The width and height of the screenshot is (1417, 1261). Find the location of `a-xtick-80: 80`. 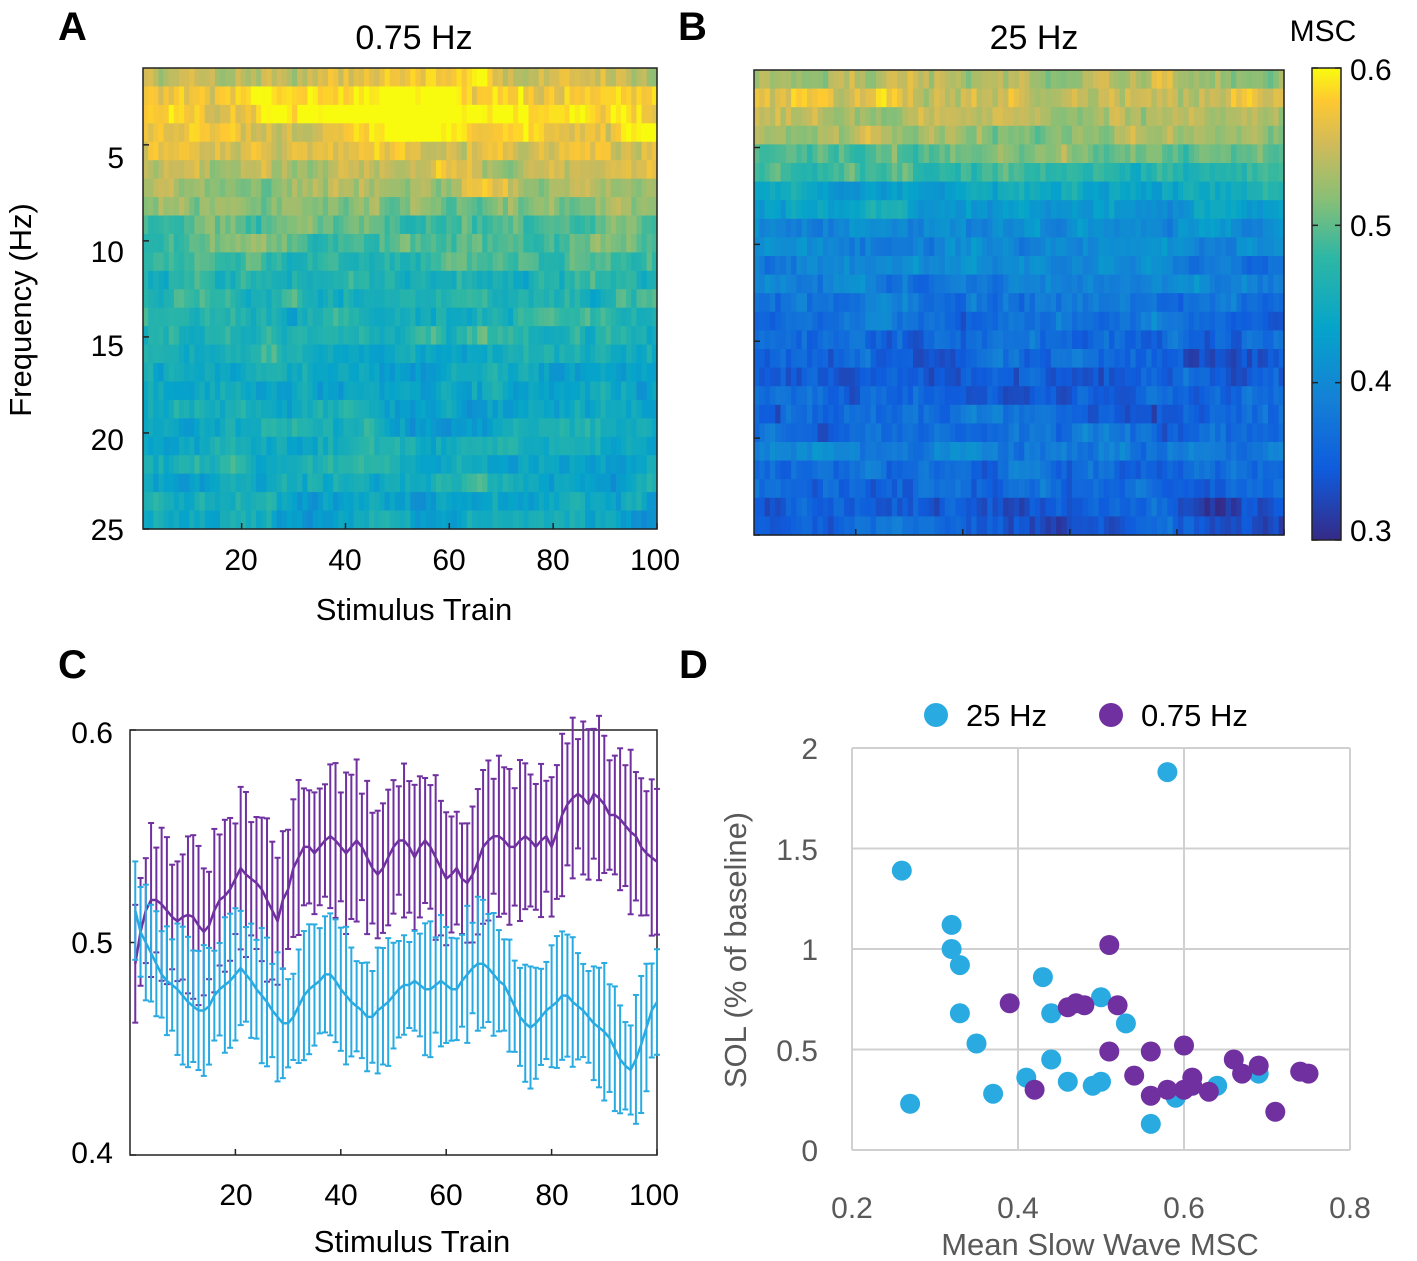

a-xtick-80: 80 is located at coordinates (552, 560).